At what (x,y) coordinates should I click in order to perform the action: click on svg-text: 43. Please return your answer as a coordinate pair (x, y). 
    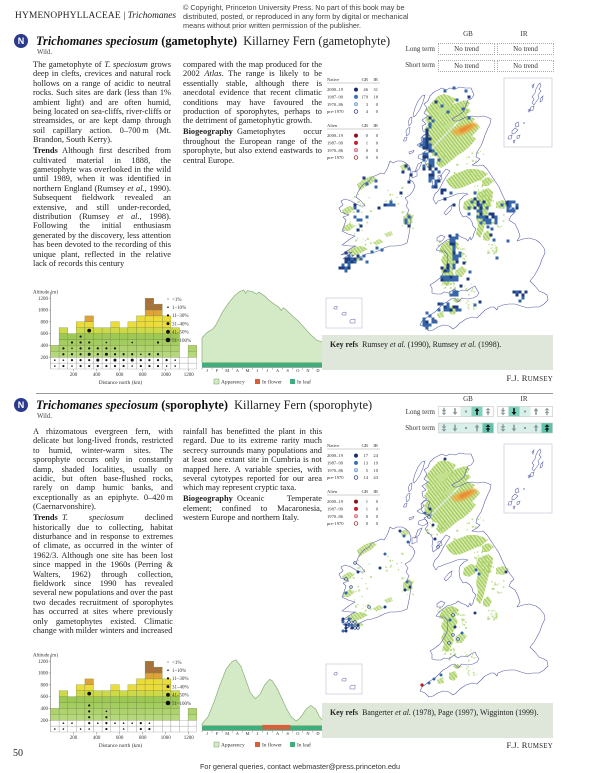
    Looking at the image, I should click on (375, 477).